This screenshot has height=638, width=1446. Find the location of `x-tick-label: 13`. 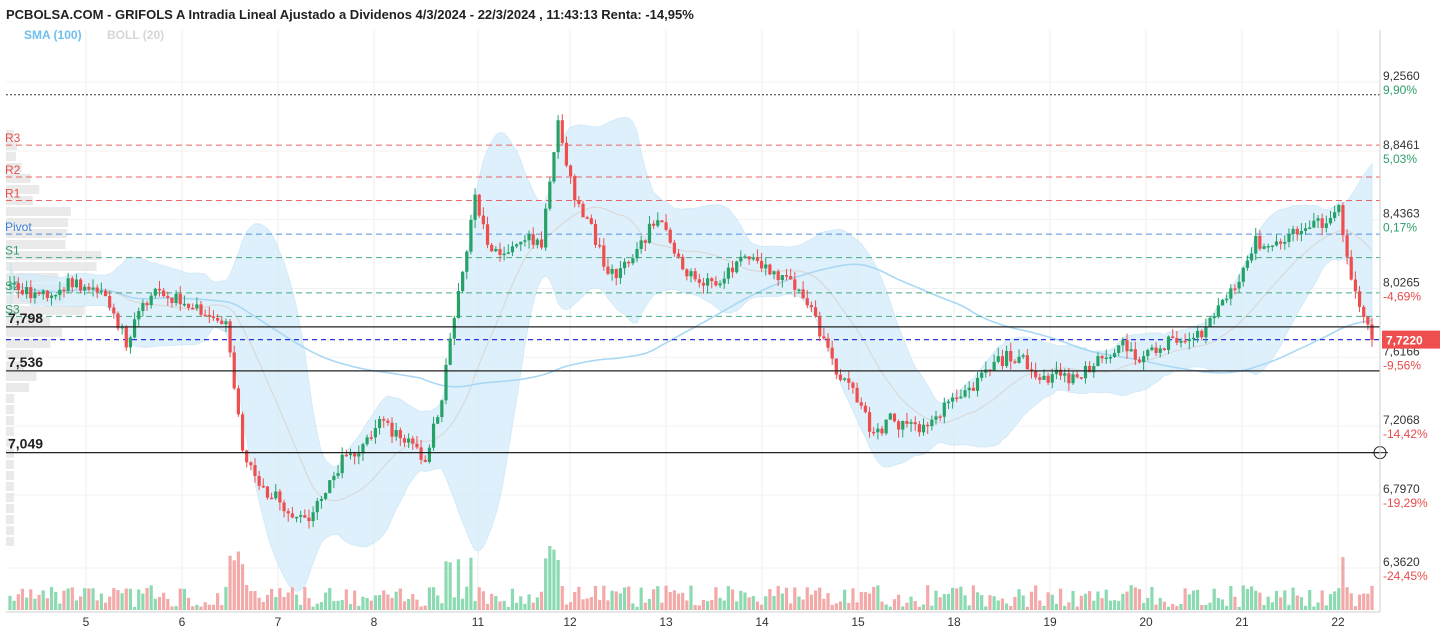

x-tick-label: 13 is located at coordinates (666, 622).